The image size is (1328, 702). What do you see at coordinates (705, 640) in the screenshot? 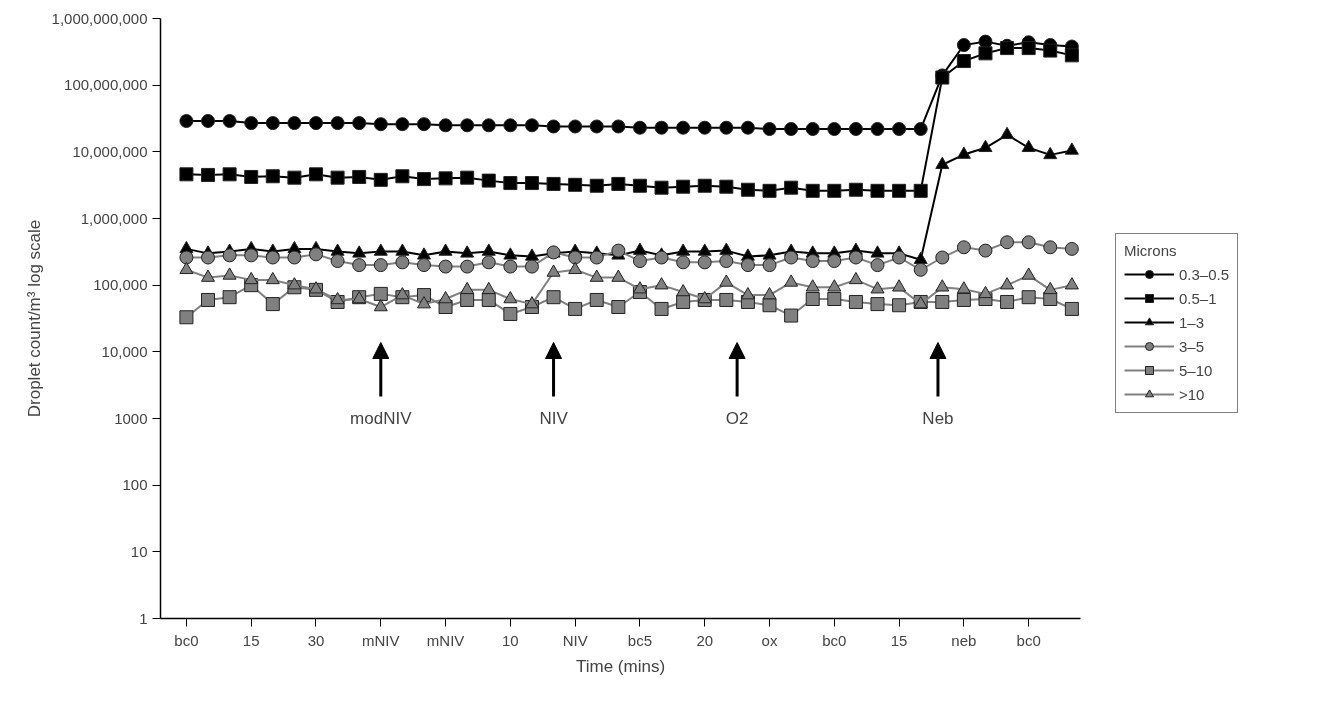
I see `x-tick-label: 20` at bounding box center [705, 640].